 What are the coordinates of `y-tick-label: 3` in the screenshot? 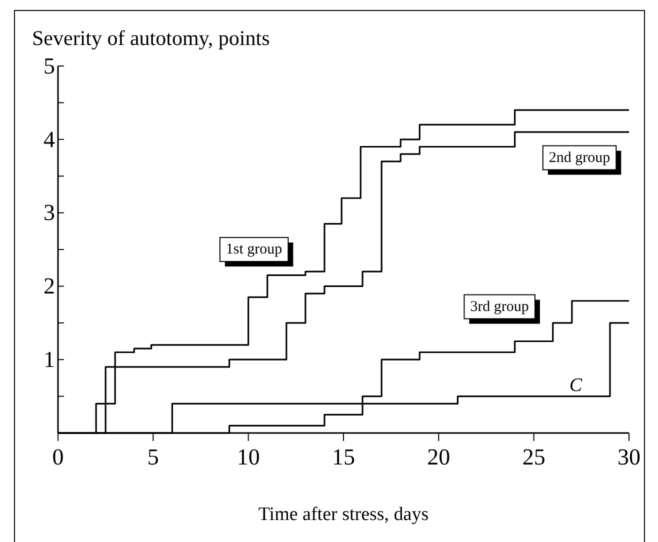 It's located at (49, 213).